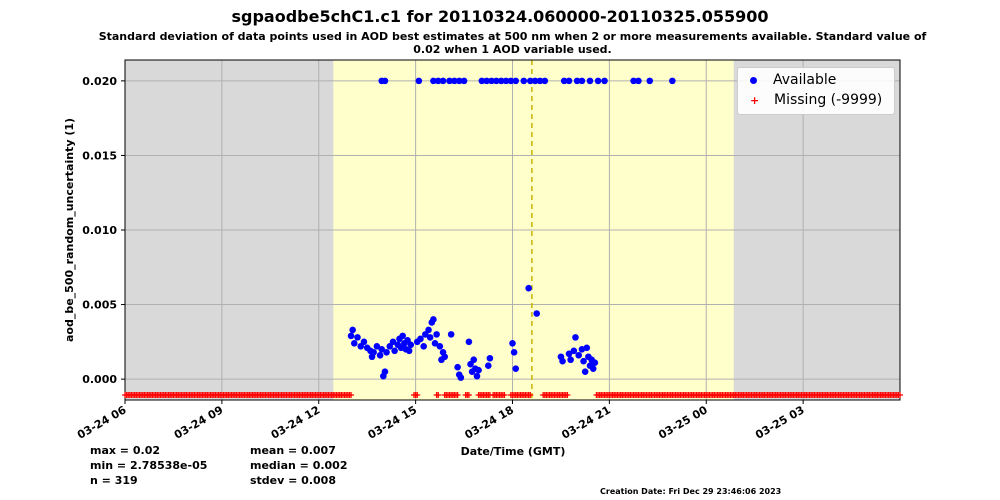  What do you see at coordinates (586, 422) in the screenshot?
I see `x-tick-label: 03-24 21` at bounding box center [586, 422].